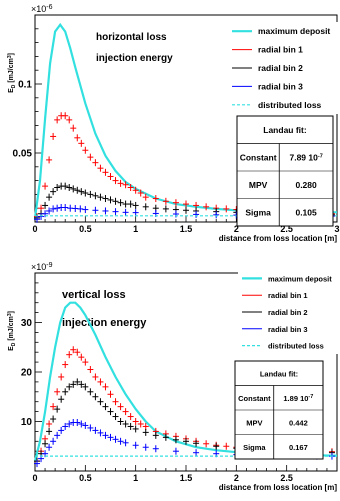  Describe the element at coordinates (94, 295) in the screenshot. I see `annotation-loss-type: vertical loss` at that location.